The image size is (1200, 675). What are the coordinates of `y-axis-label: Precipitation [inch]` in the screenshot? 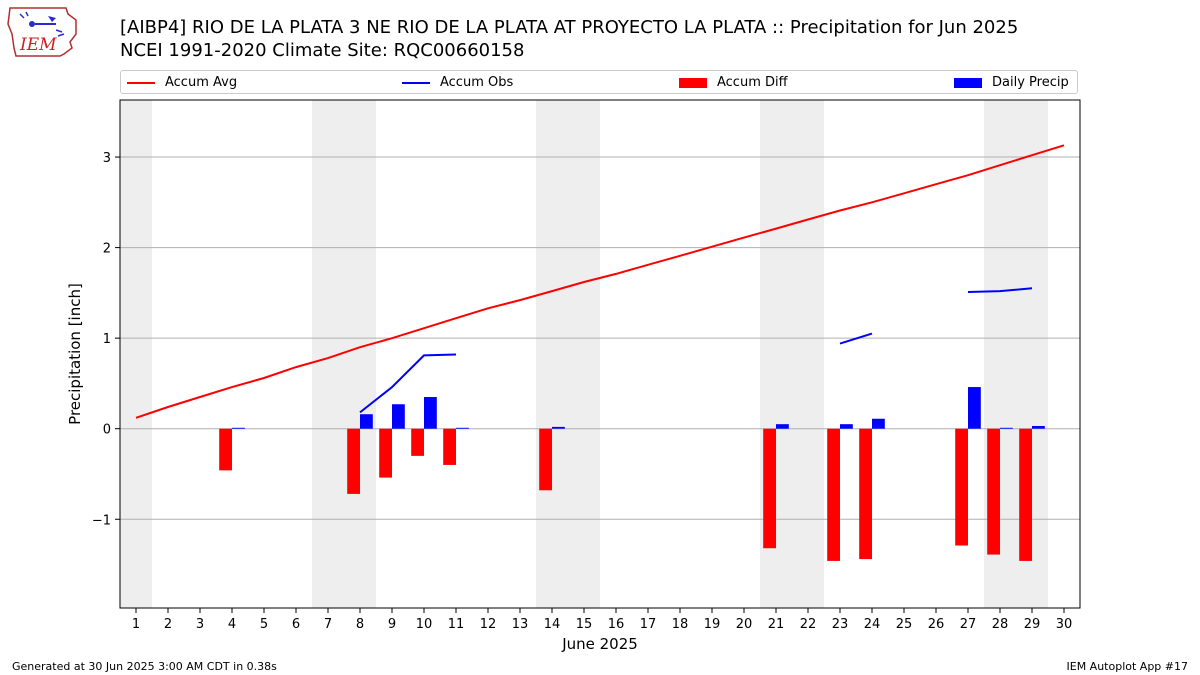 It's located at (75, 354).